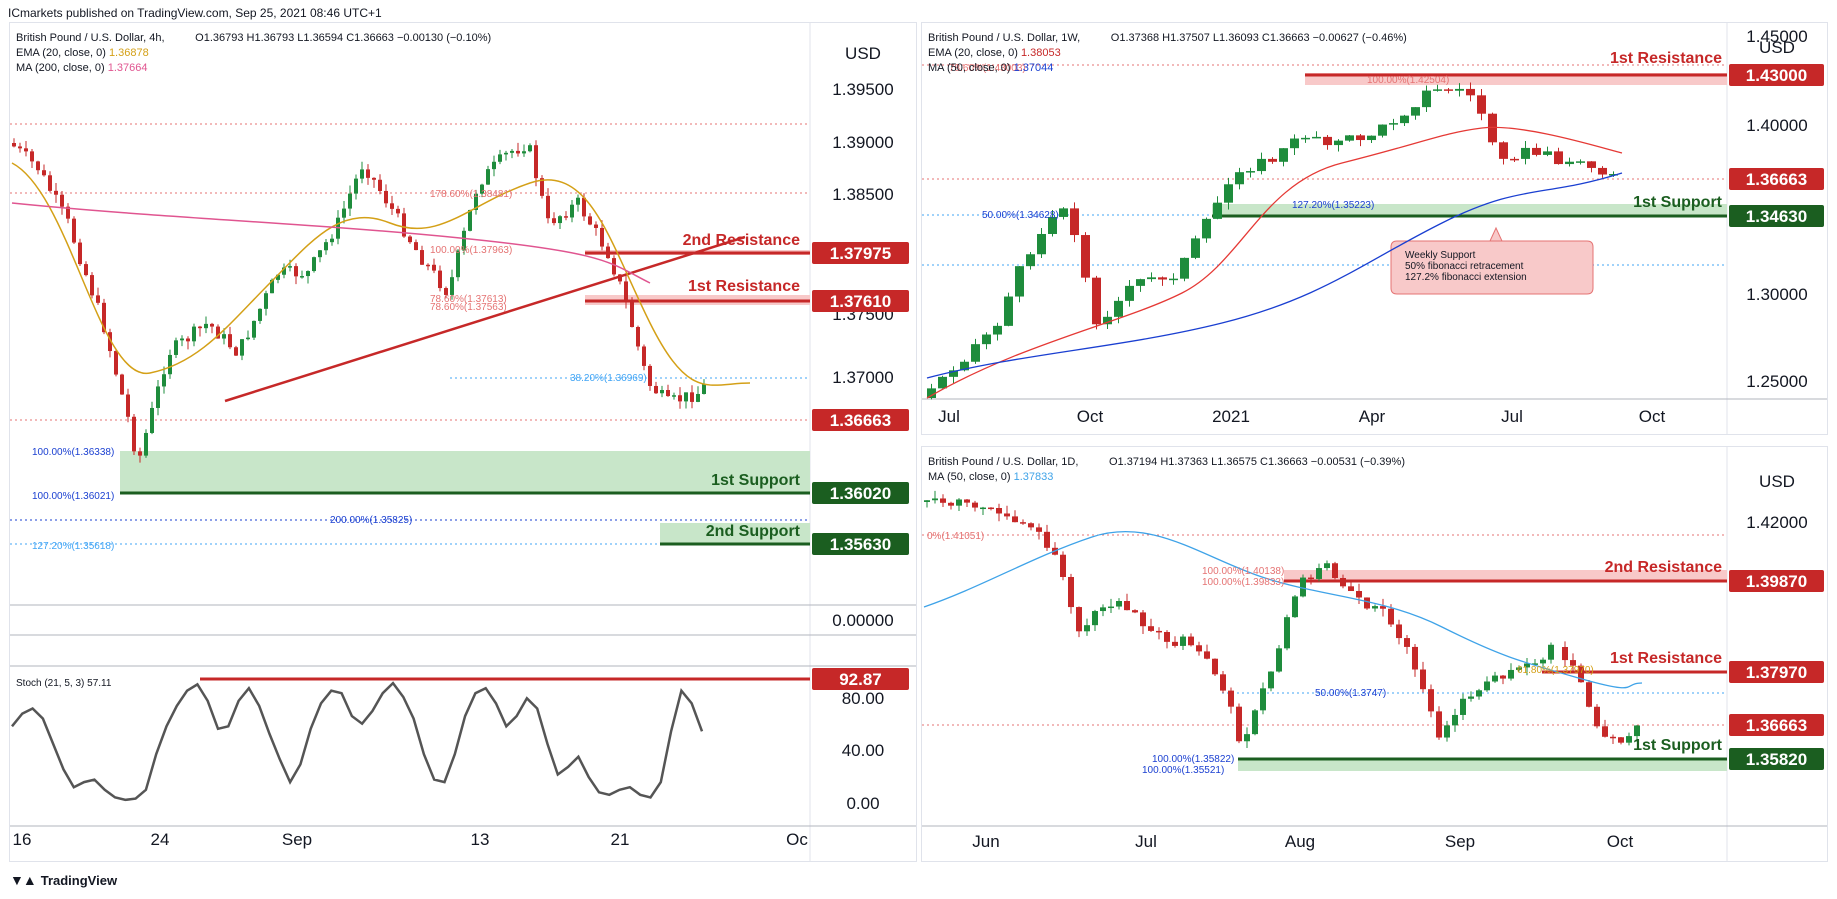 The width and height of the screenshot is (1837, 899). Describe the element at coordinates (297, 839) in the screenshot. I see `time-tick-label: Sep` at that location.